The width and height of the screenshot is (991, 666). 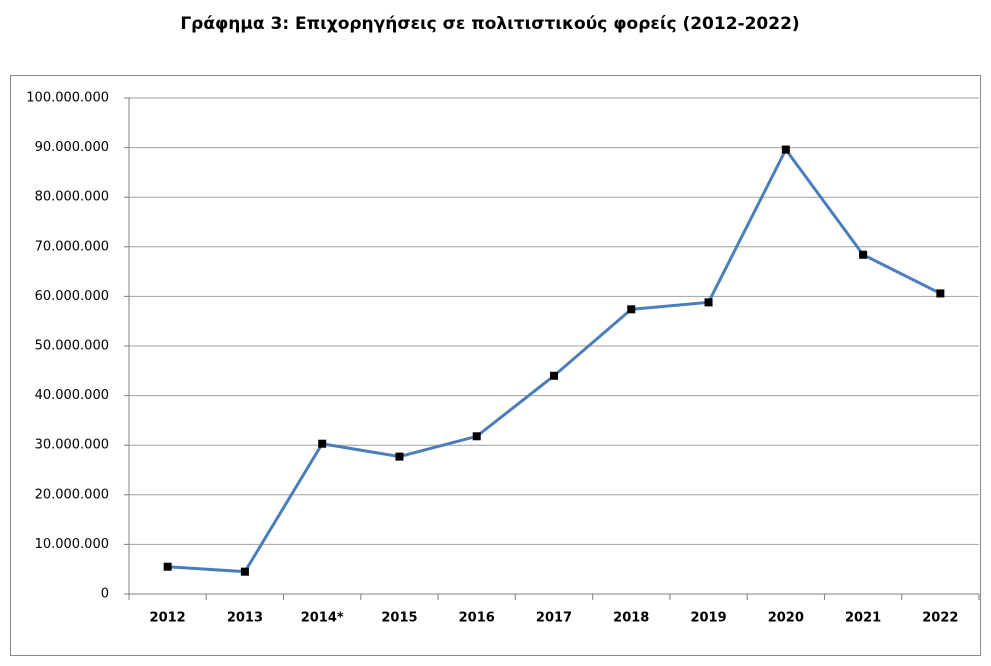 I want to click on y-tick-label: 60.000.000, so click(x=72, y=296).